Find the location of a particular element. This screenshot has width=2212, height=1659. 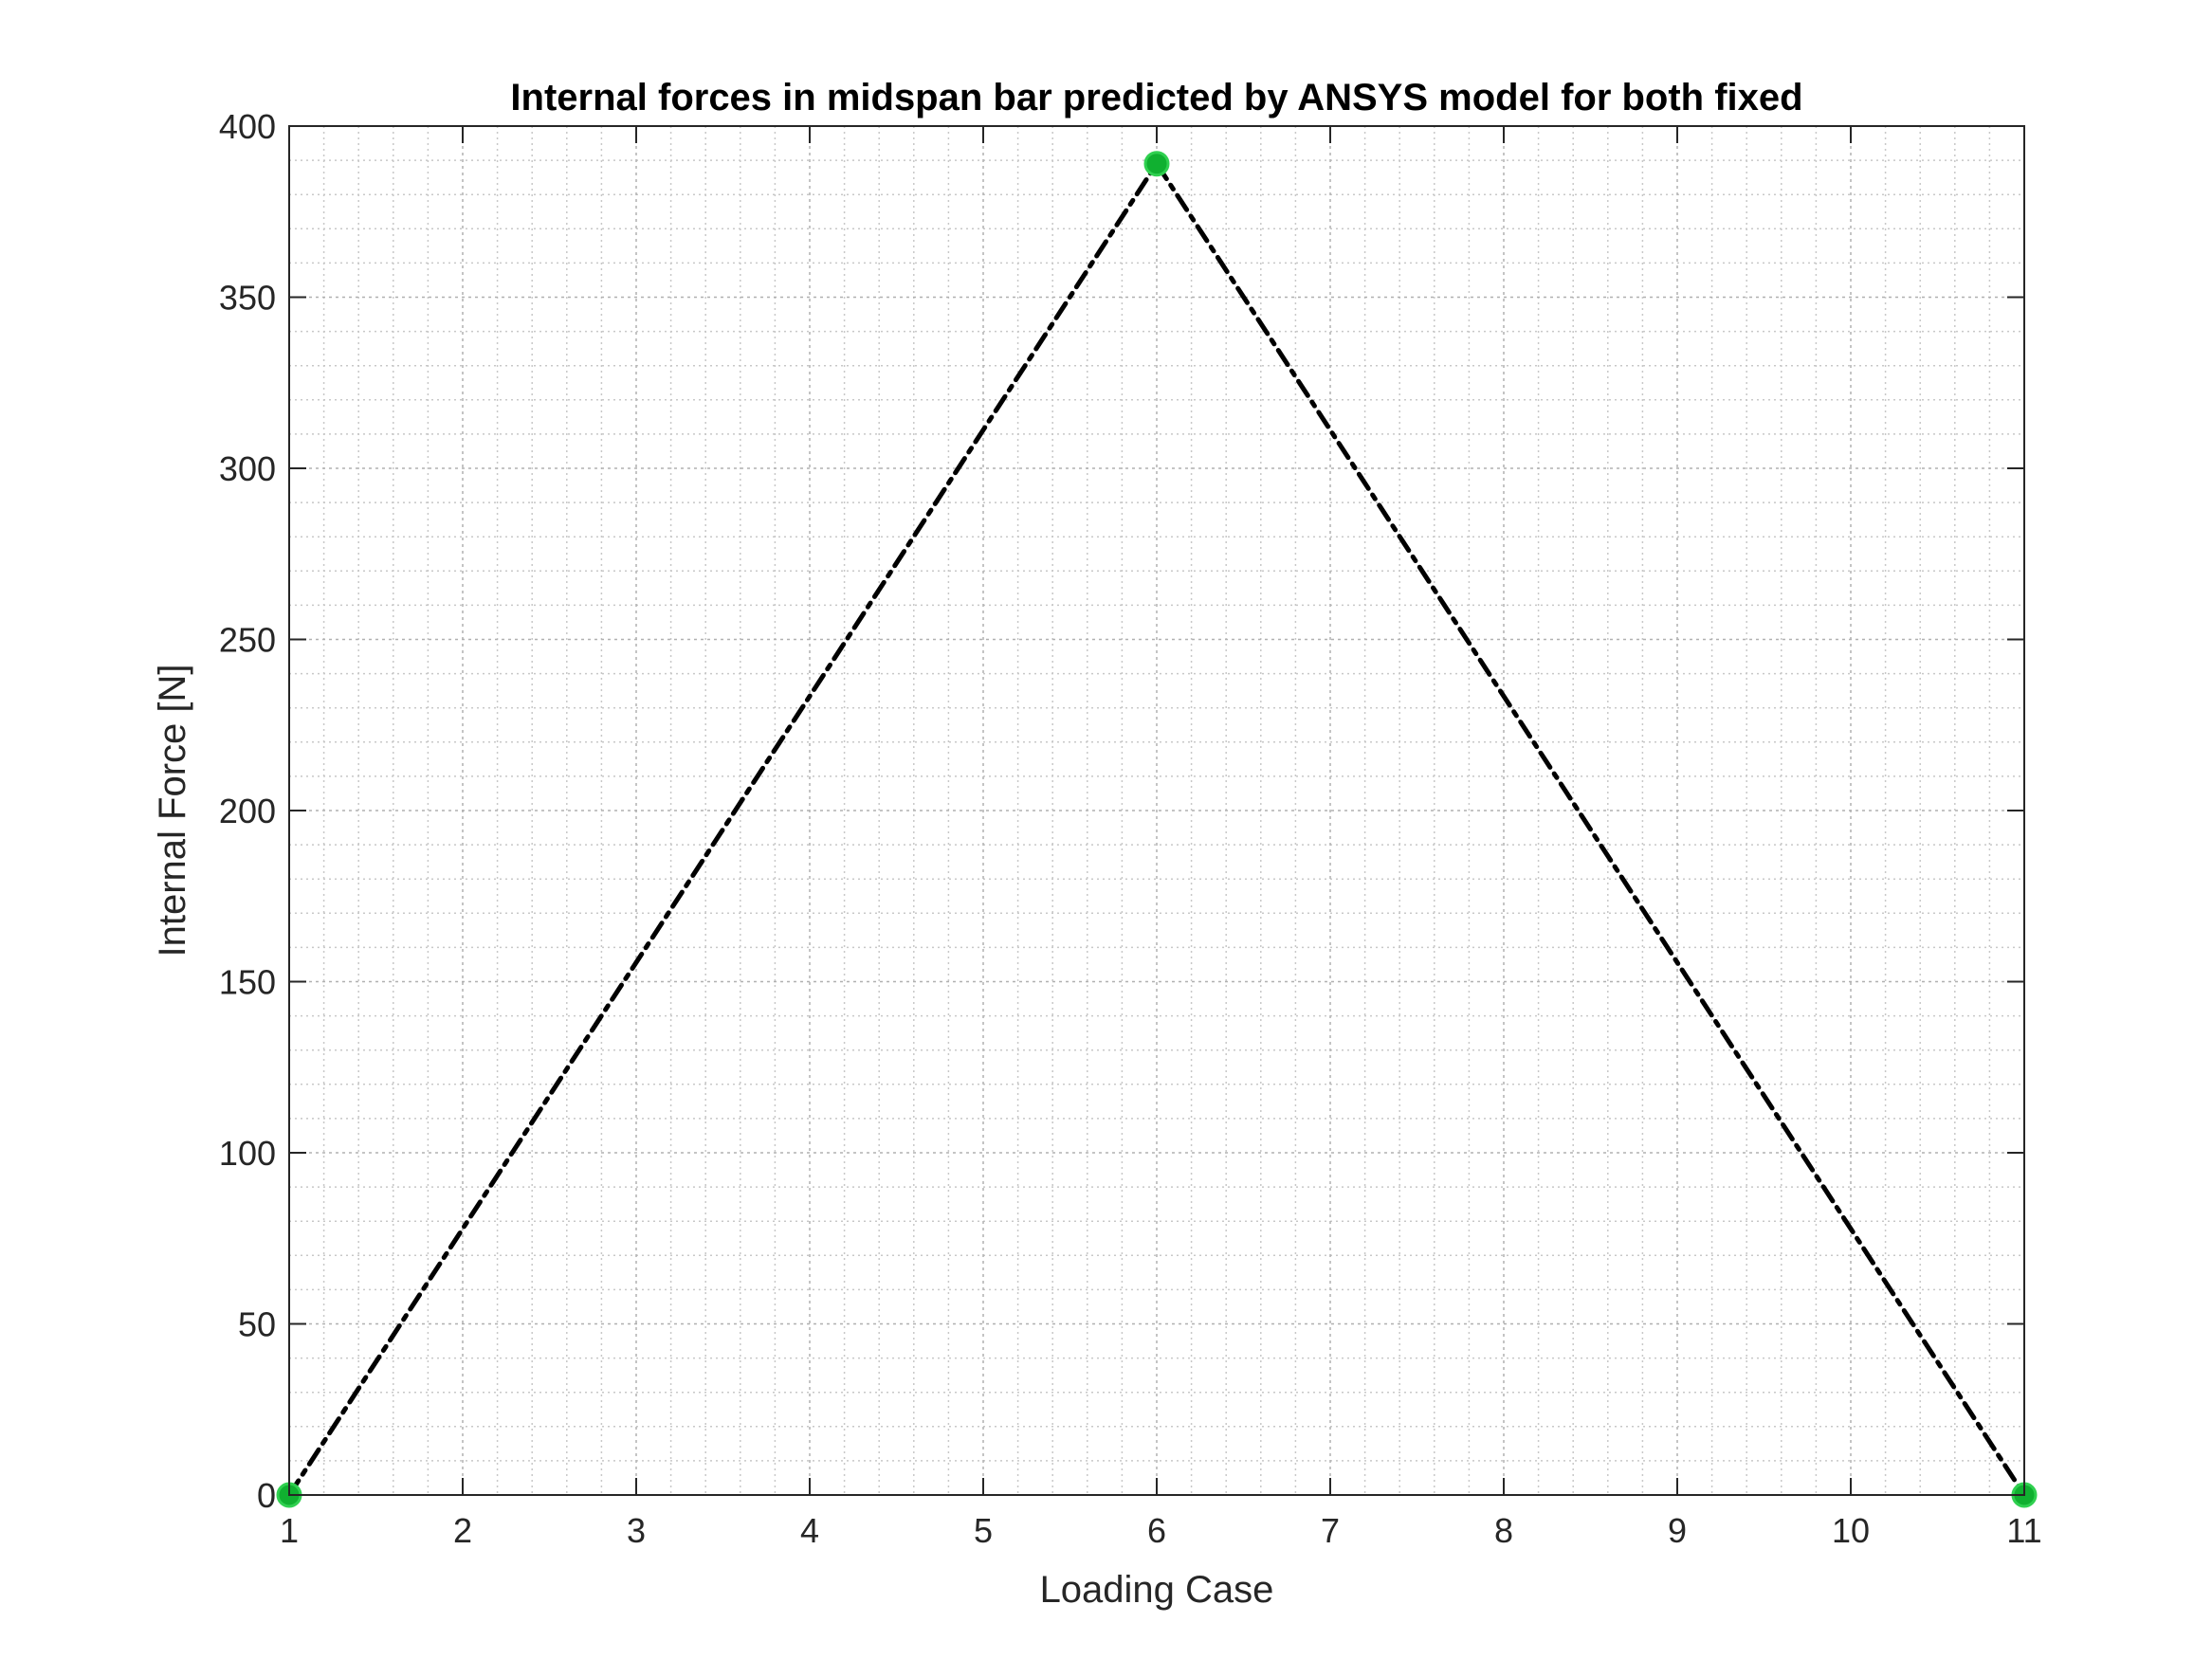

y-tick-label: 250 is located at coordinates (247, 640).